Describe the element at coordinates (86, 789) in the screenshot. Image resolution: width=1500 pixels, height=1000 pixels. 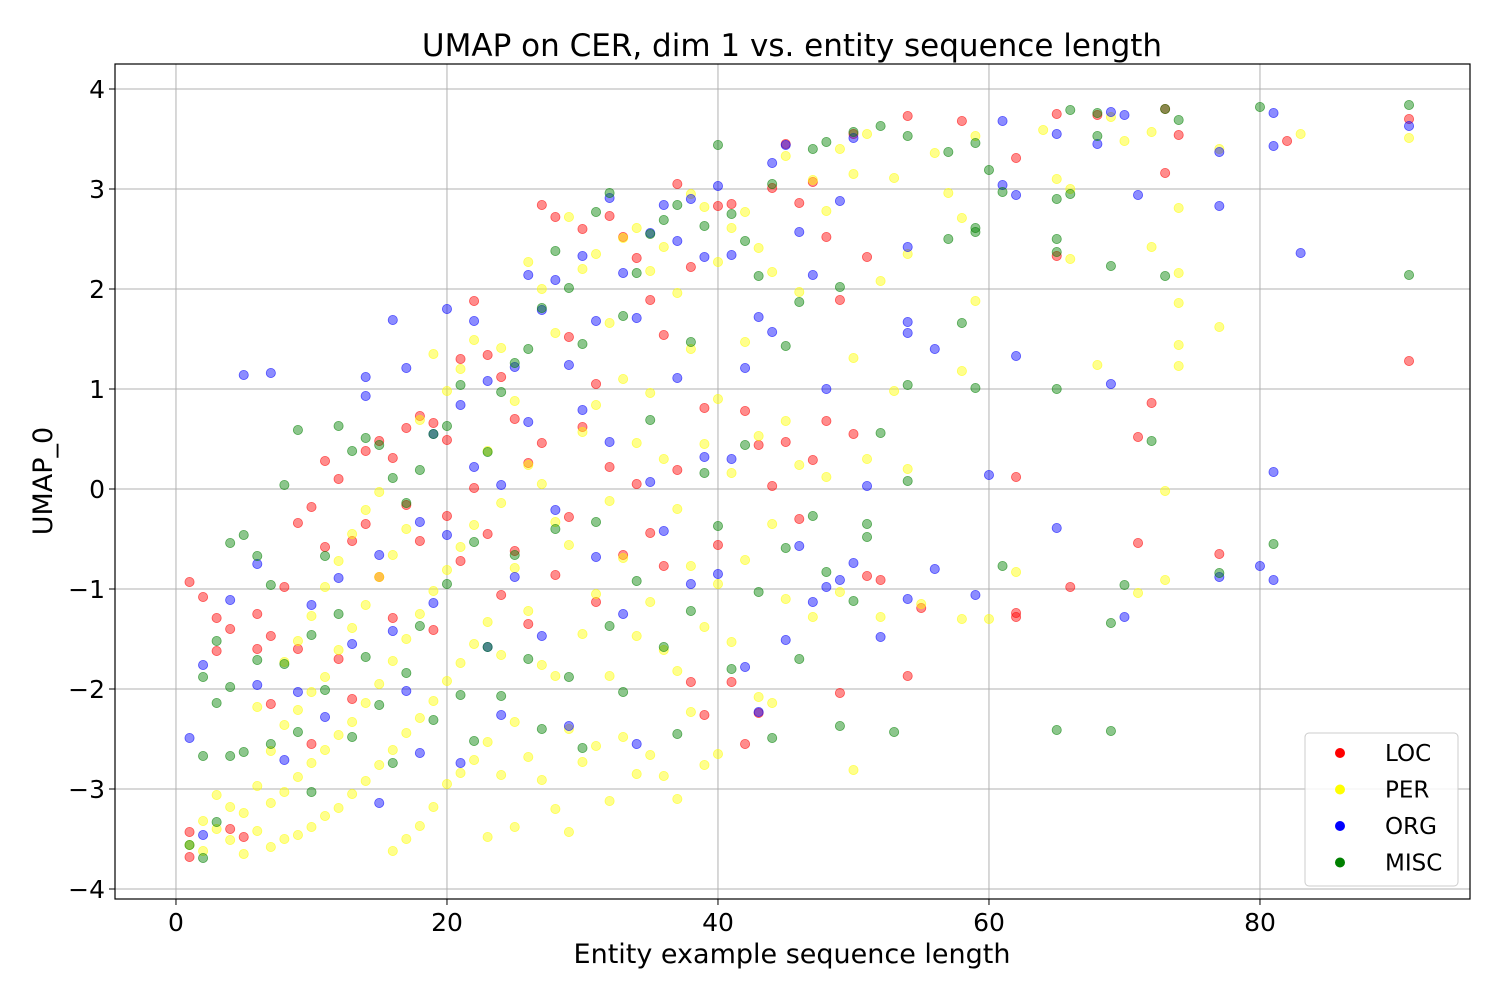
I see `y-tick-label: −3` at that location.